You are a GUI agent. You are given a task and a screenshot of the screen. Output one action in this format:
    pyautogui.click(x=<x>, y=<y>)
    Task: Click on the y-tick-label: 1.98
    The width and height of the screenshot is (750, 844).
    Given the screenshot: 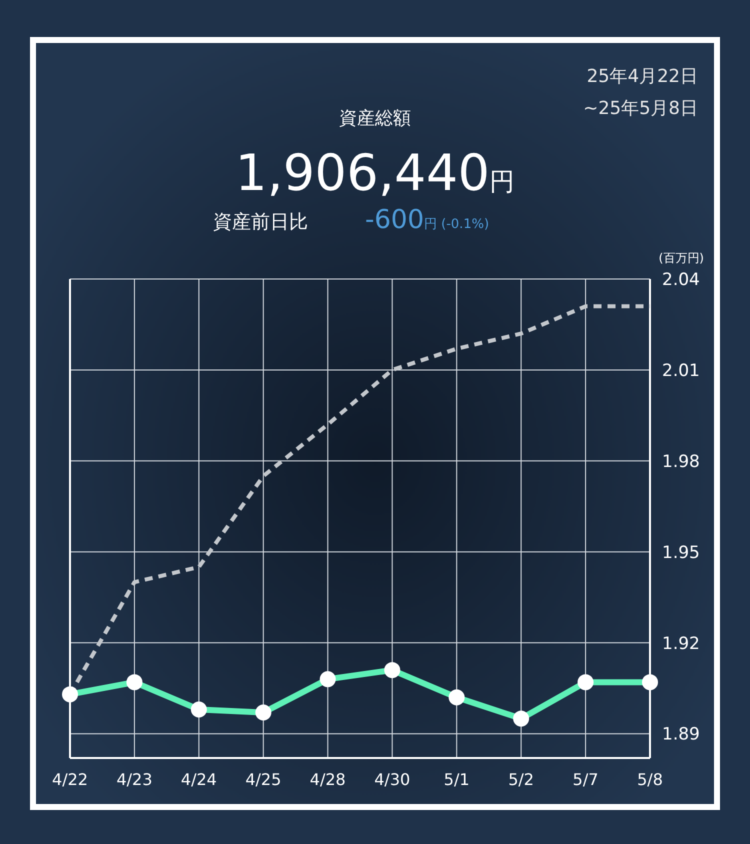 What is the action you would take?
    pyautogui.click(x=681, y=462)
    